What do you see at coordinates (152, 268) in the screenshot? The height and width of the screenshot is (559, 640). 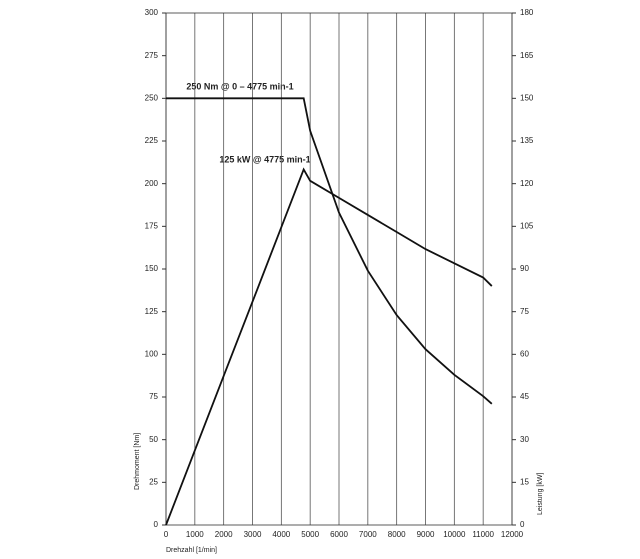 I see `y-tick-label: 150` at bounding box center [152, 268].